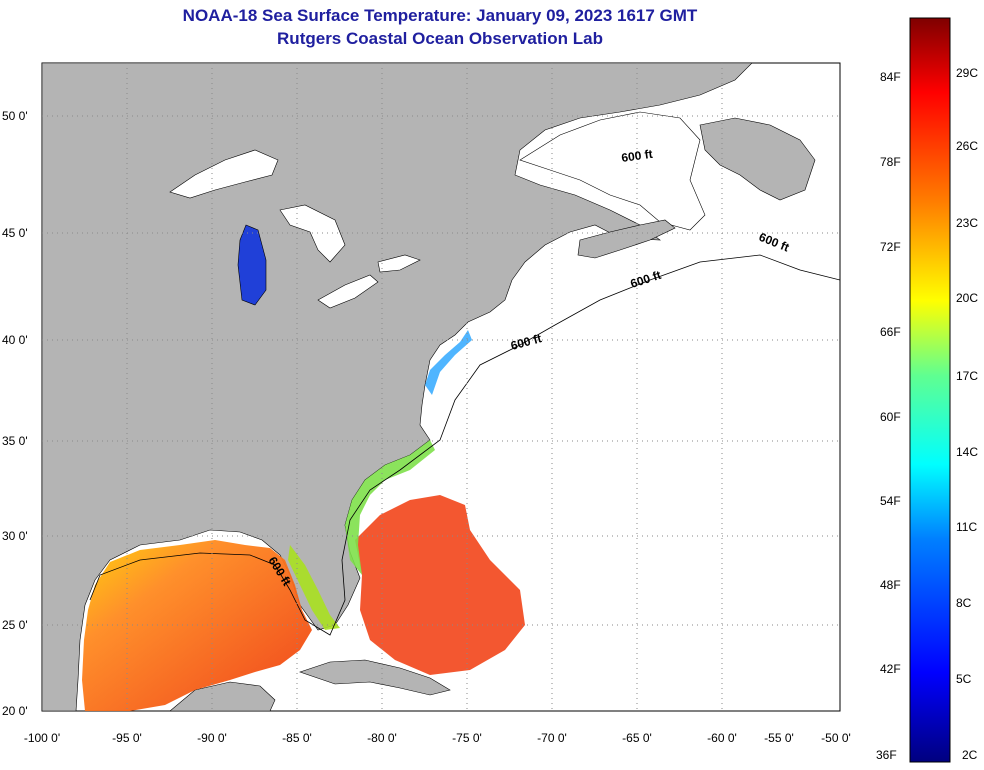 The height and width of the screenshot is (770, 984). Describe the element at coordinates (886, 755) in the screenshot. I see `colorbar-f-36: 36F` at that location.